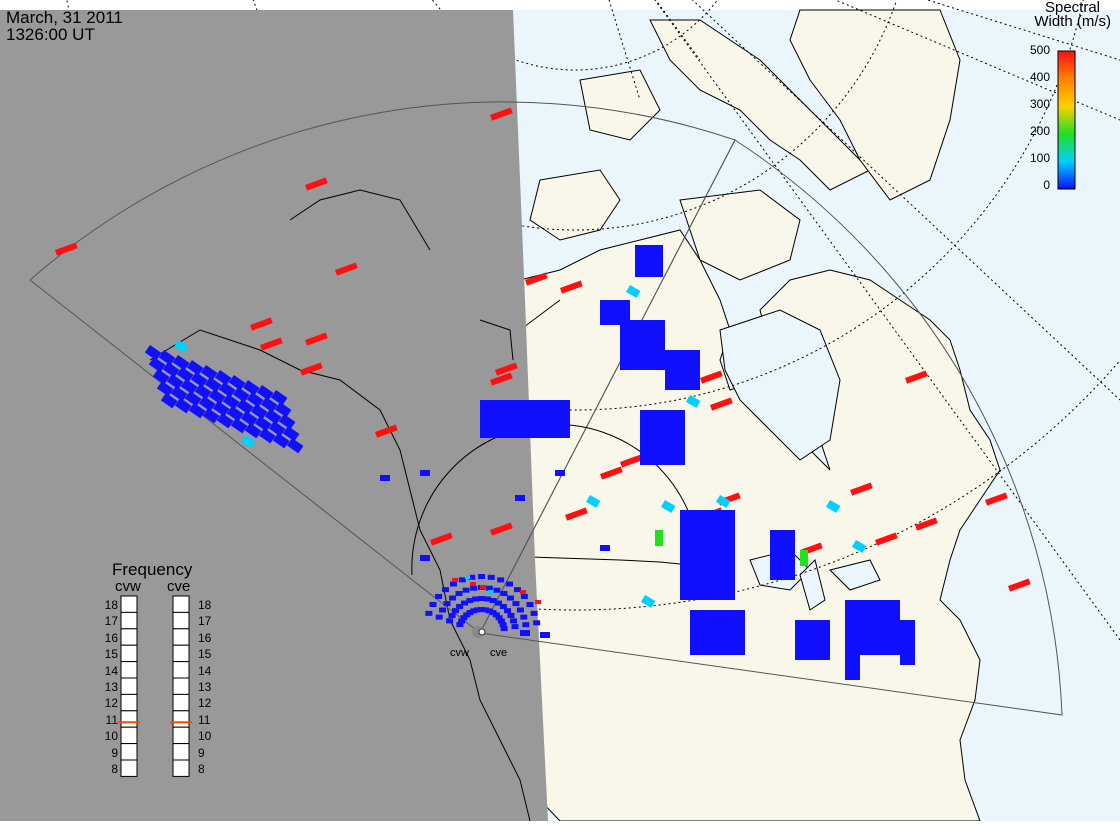 The width and height of the screenshot is (1120, 826). I want to click on radar-site-cve, so click(482, 632).